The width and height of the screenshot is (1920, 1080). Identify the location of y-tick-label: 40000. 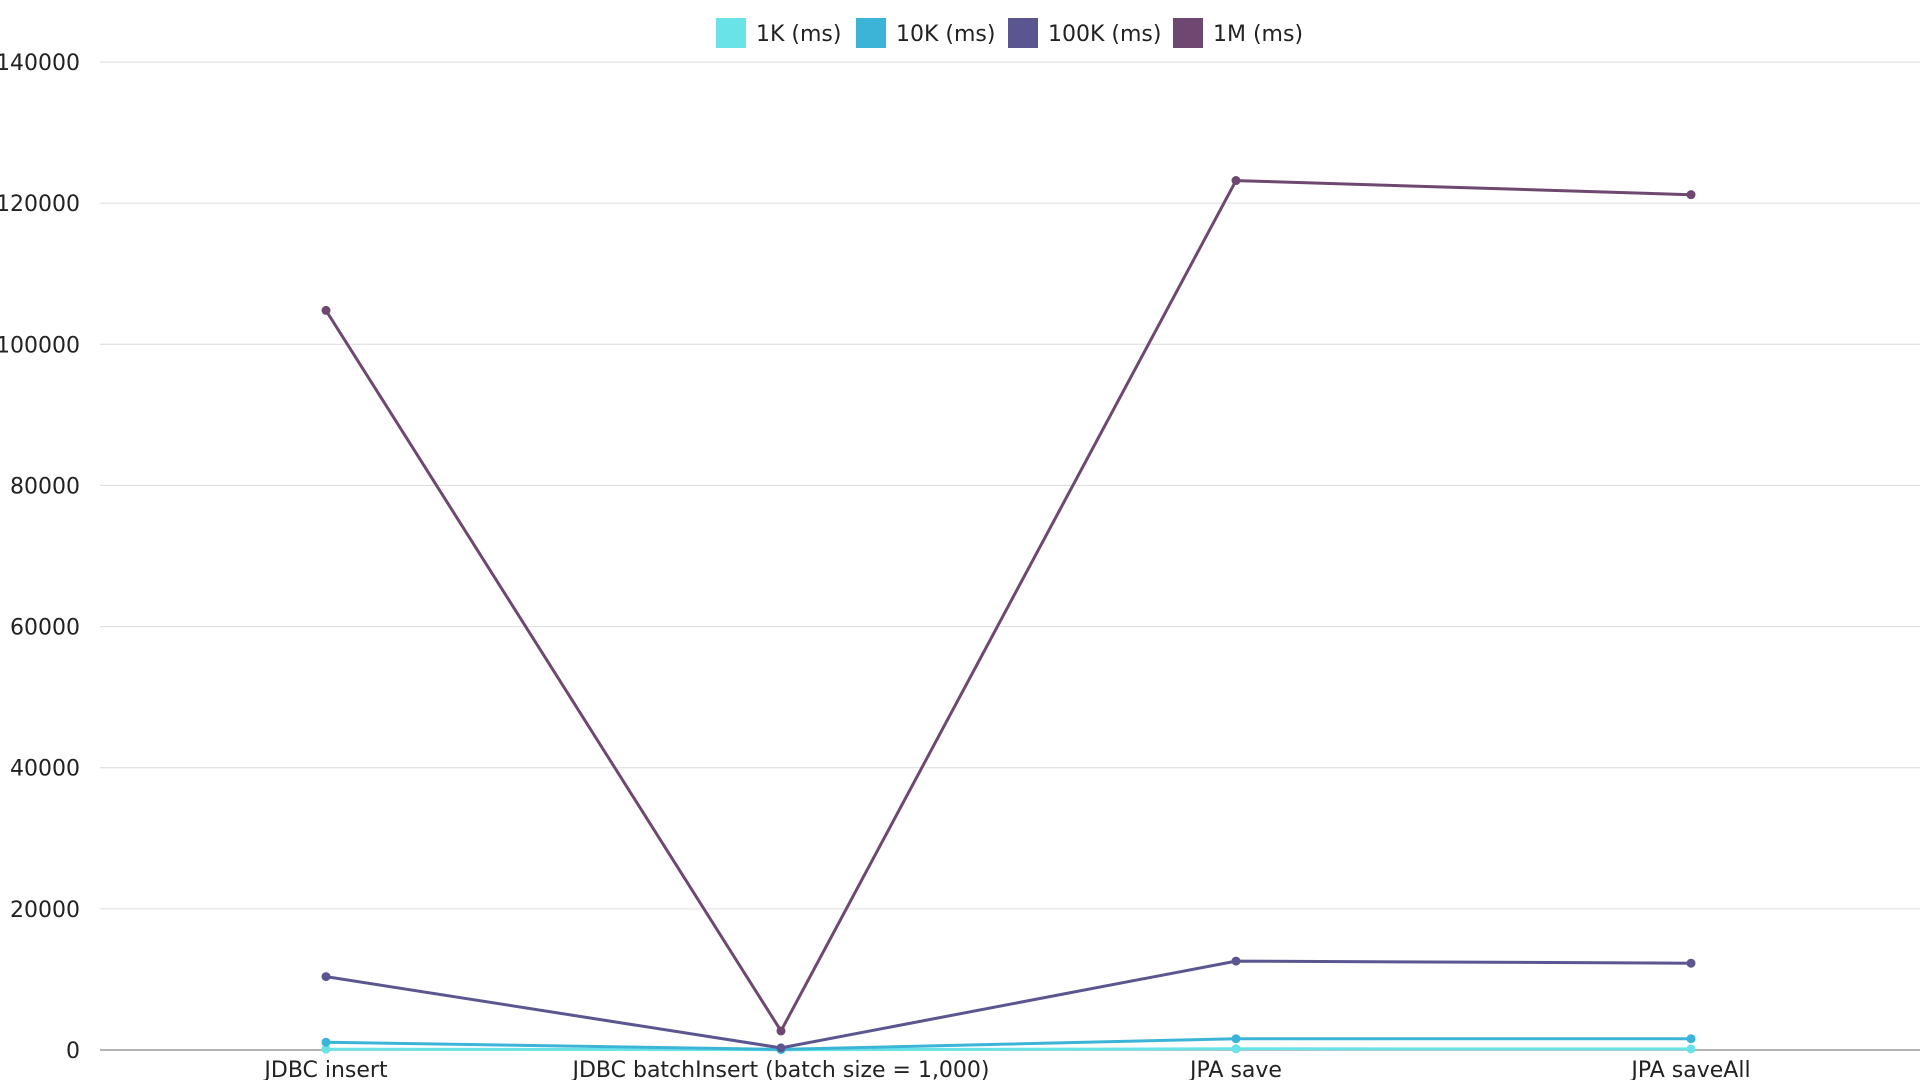
(45, 769).